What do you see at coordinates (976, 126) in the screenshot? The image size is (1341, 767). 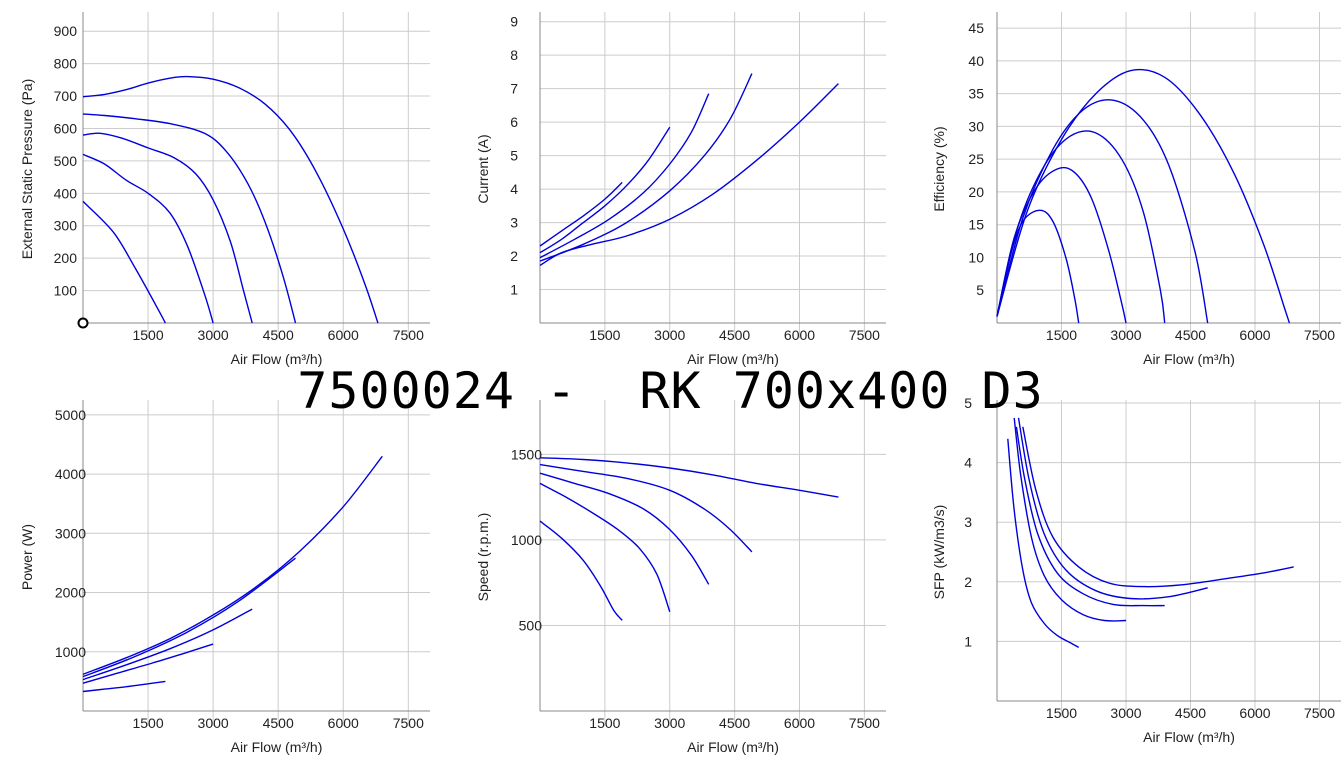 I see `y-tick-label: 30` at bounding box center [976, 126].